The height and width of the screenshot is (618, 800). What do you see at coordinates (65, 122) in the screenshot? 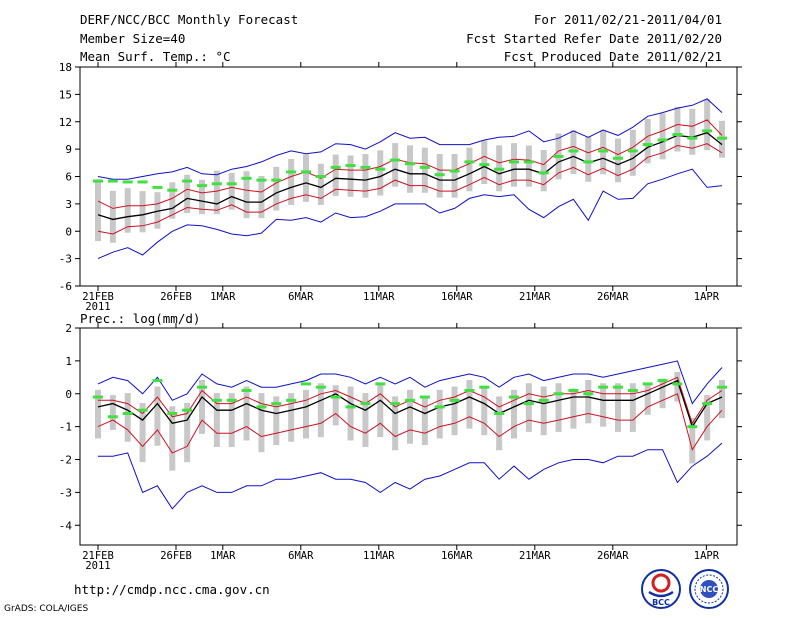
I see `y-tick-label: 12` at bounding box center [65, 122].